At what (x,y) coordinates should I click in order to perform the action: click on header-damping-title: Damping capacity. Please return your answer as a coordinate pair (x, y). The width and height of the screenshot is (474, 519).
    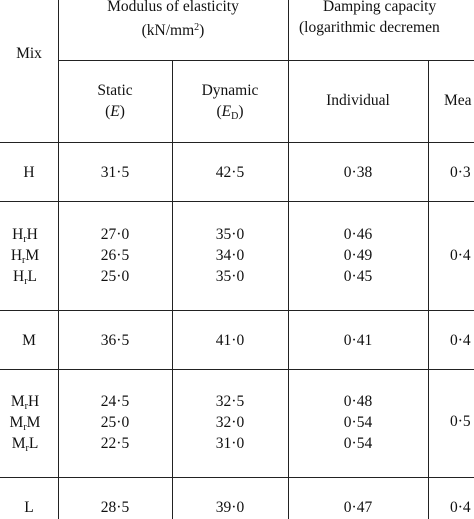
    Looking at the image, I should click on (380, 7).